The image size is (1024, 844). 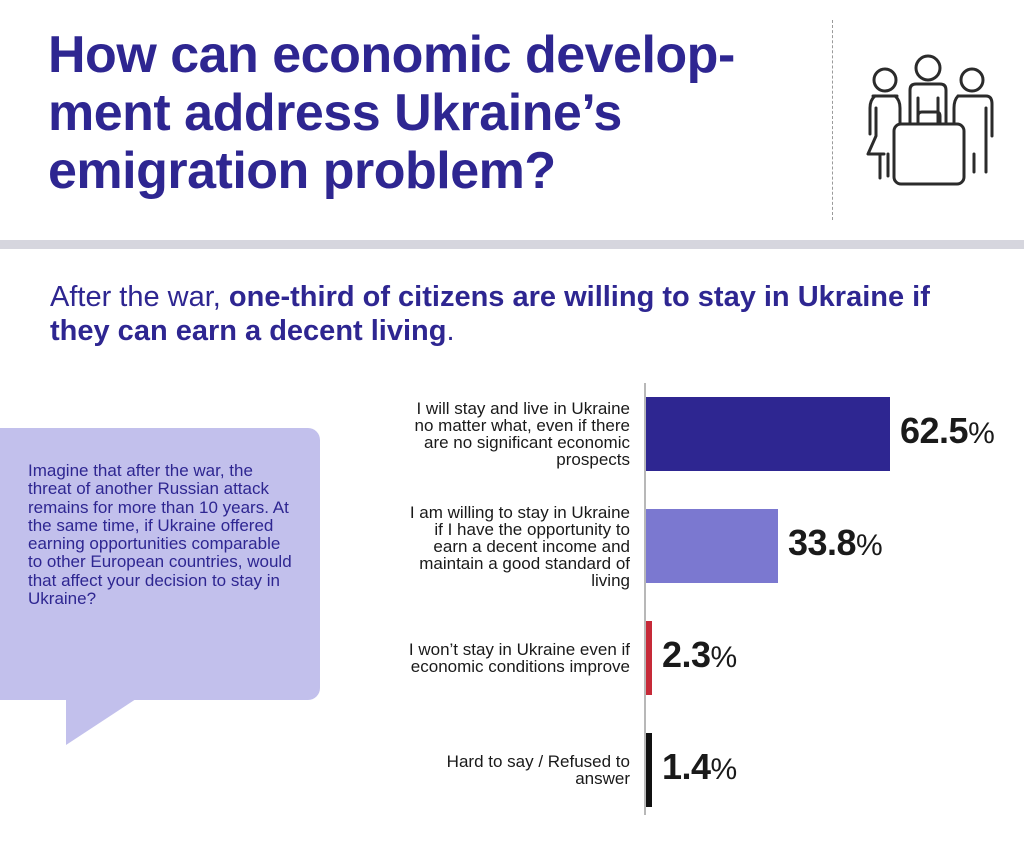 What do you see at coordinates (610, 580) in the screenshot?
I see `category-label-line: living` at bounding box center [610, 580].